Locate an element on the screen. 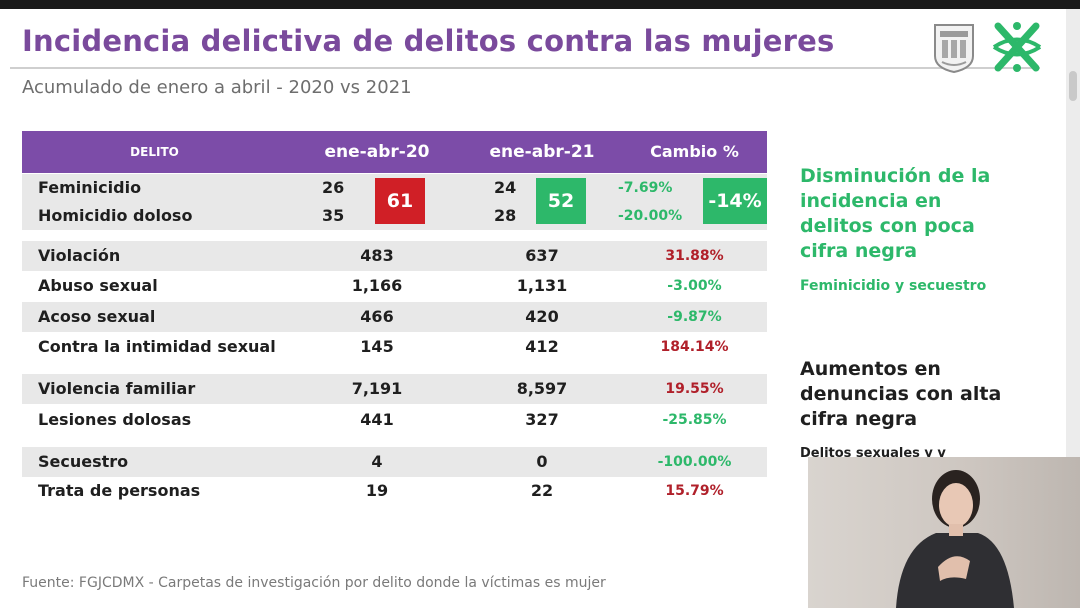 The height and width of the screenshot is (608, 1080). table-row-change: 19.55% is located at coordinates (694, 389).